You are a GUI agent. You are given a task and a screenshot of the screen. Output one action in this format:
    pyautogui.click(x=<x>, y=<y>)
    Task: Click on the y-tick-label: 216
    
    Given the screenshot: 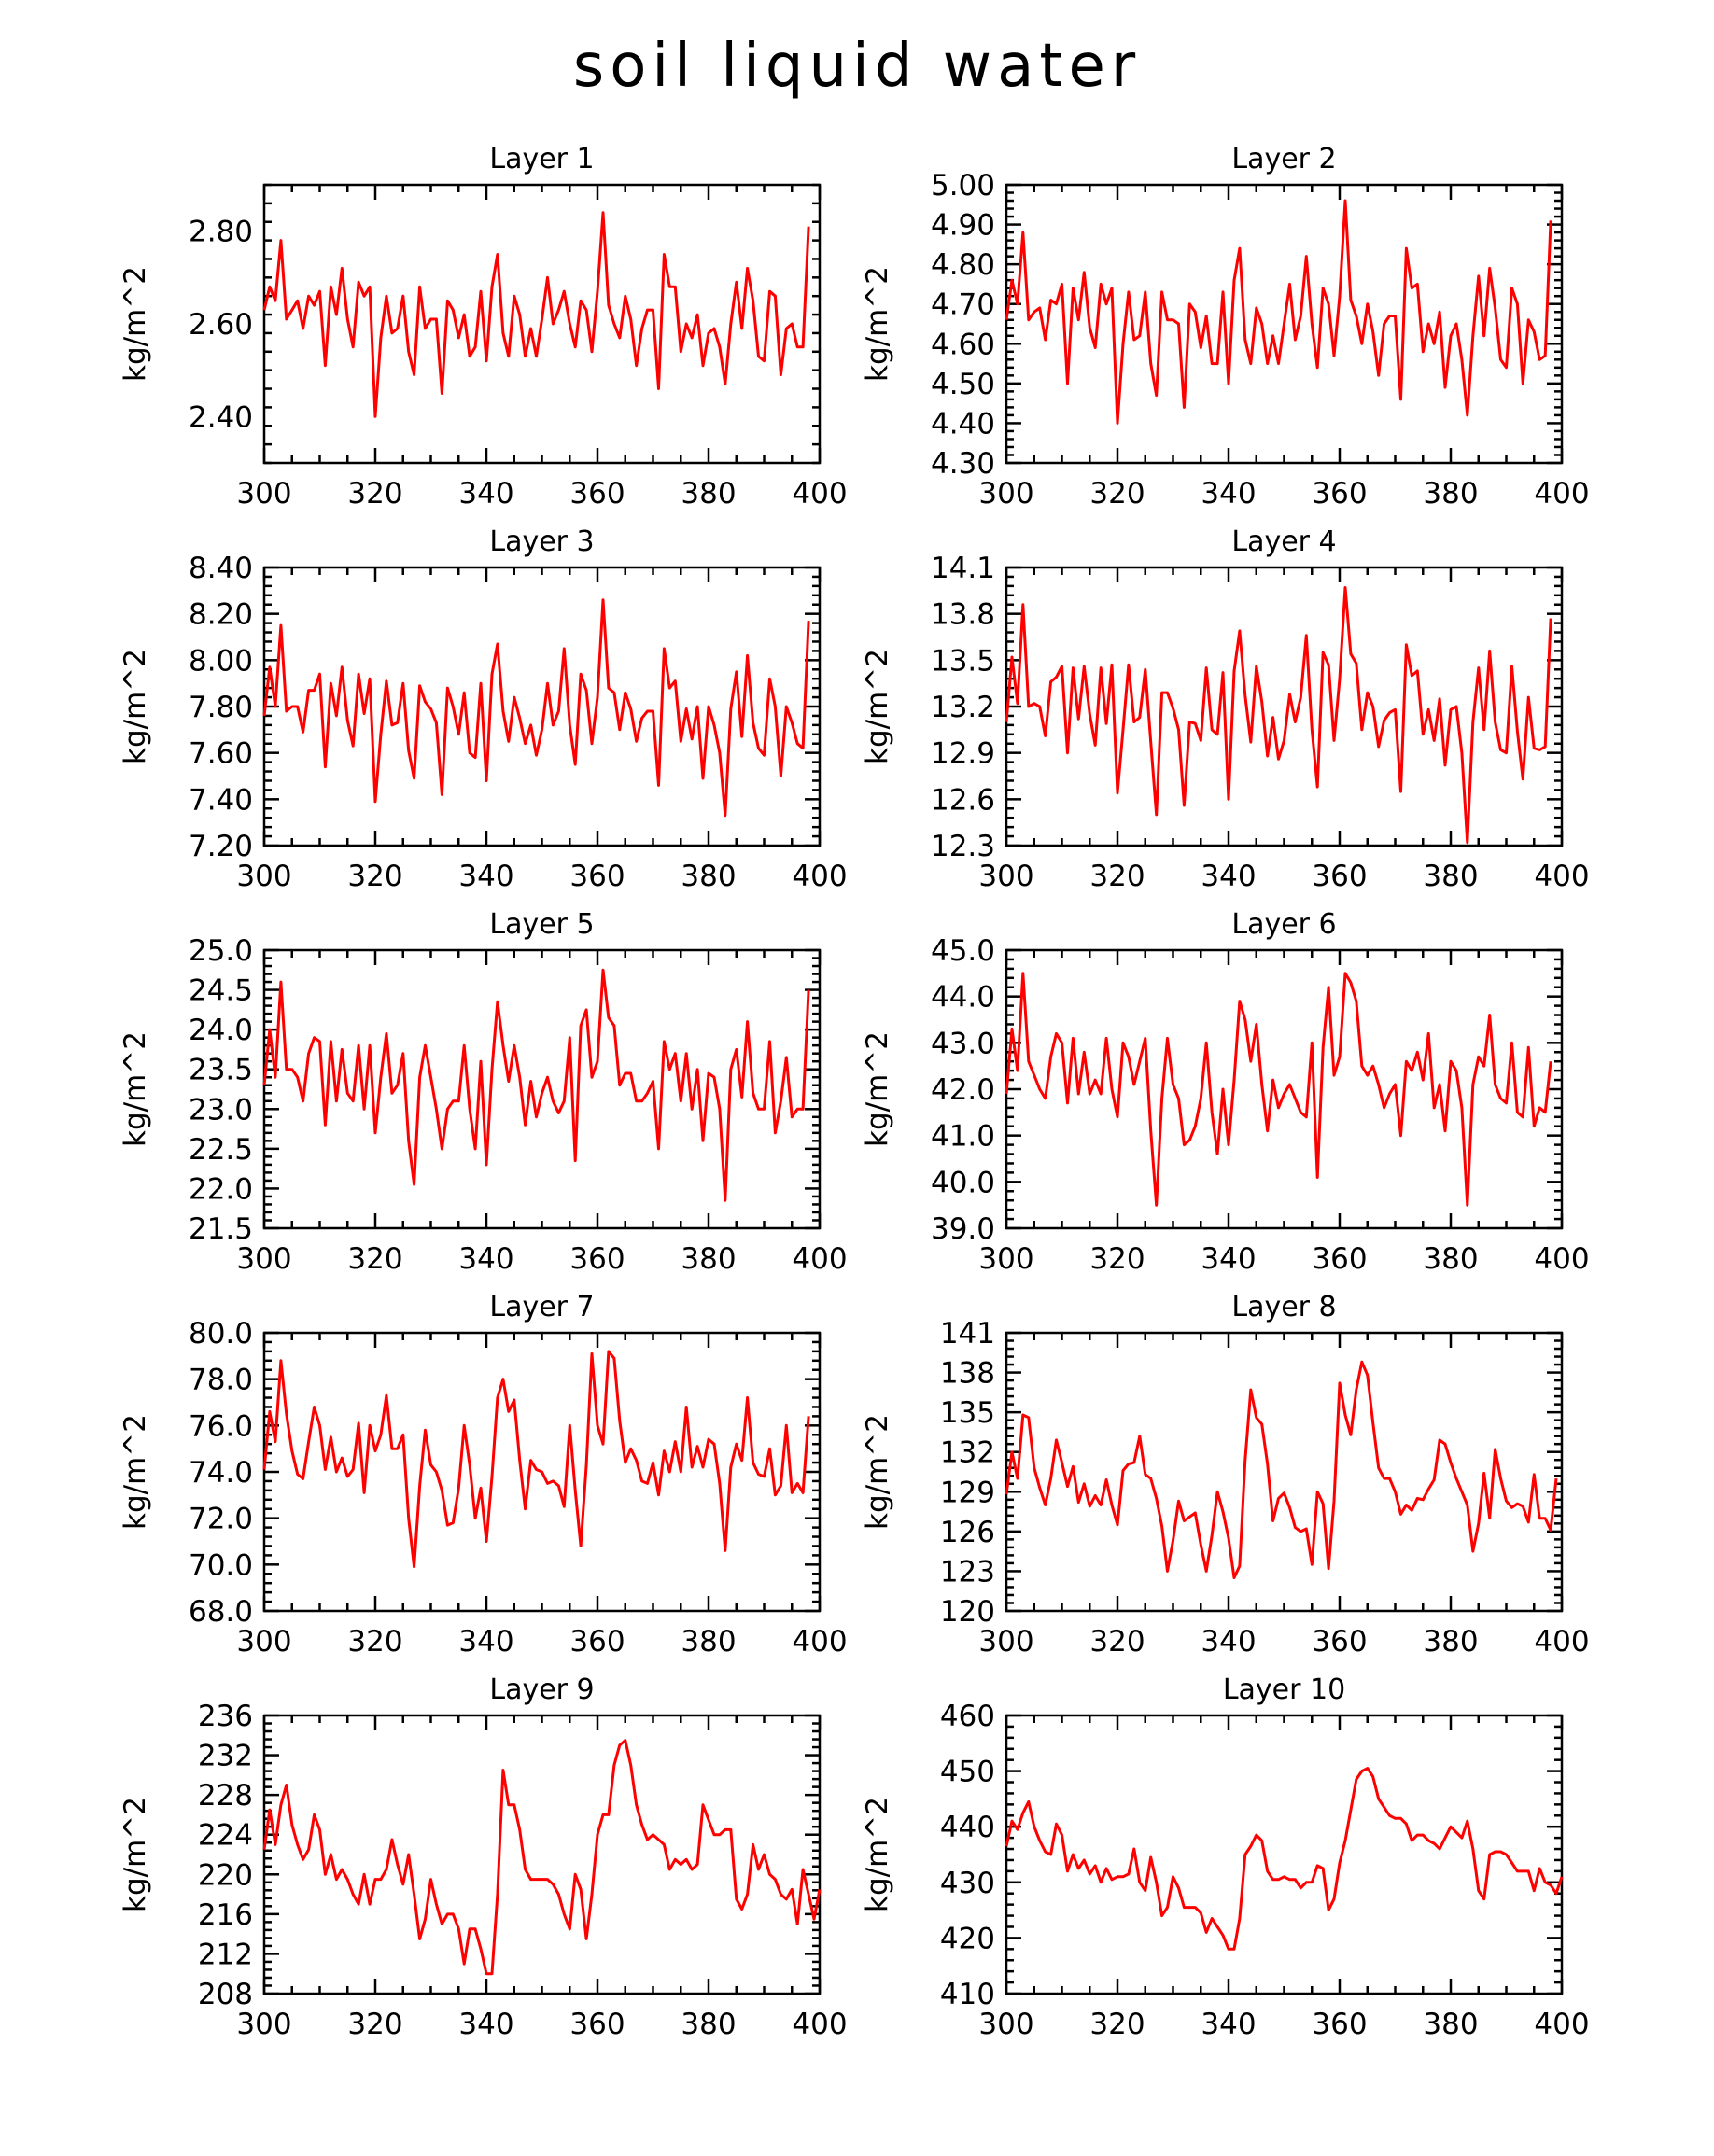 What is the action you would take?
    pyautogui.click(x=225, y=1915)
    